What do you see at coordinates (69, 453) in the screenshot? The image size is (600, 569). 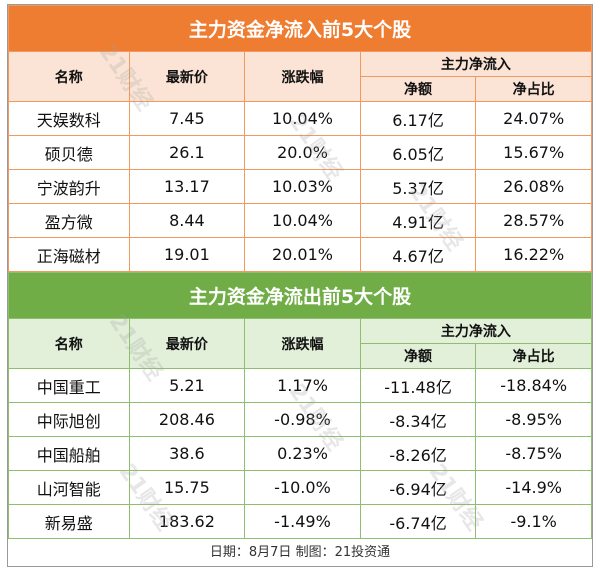 I see `cell: 中国船舶` at bounding box center [69, 453].